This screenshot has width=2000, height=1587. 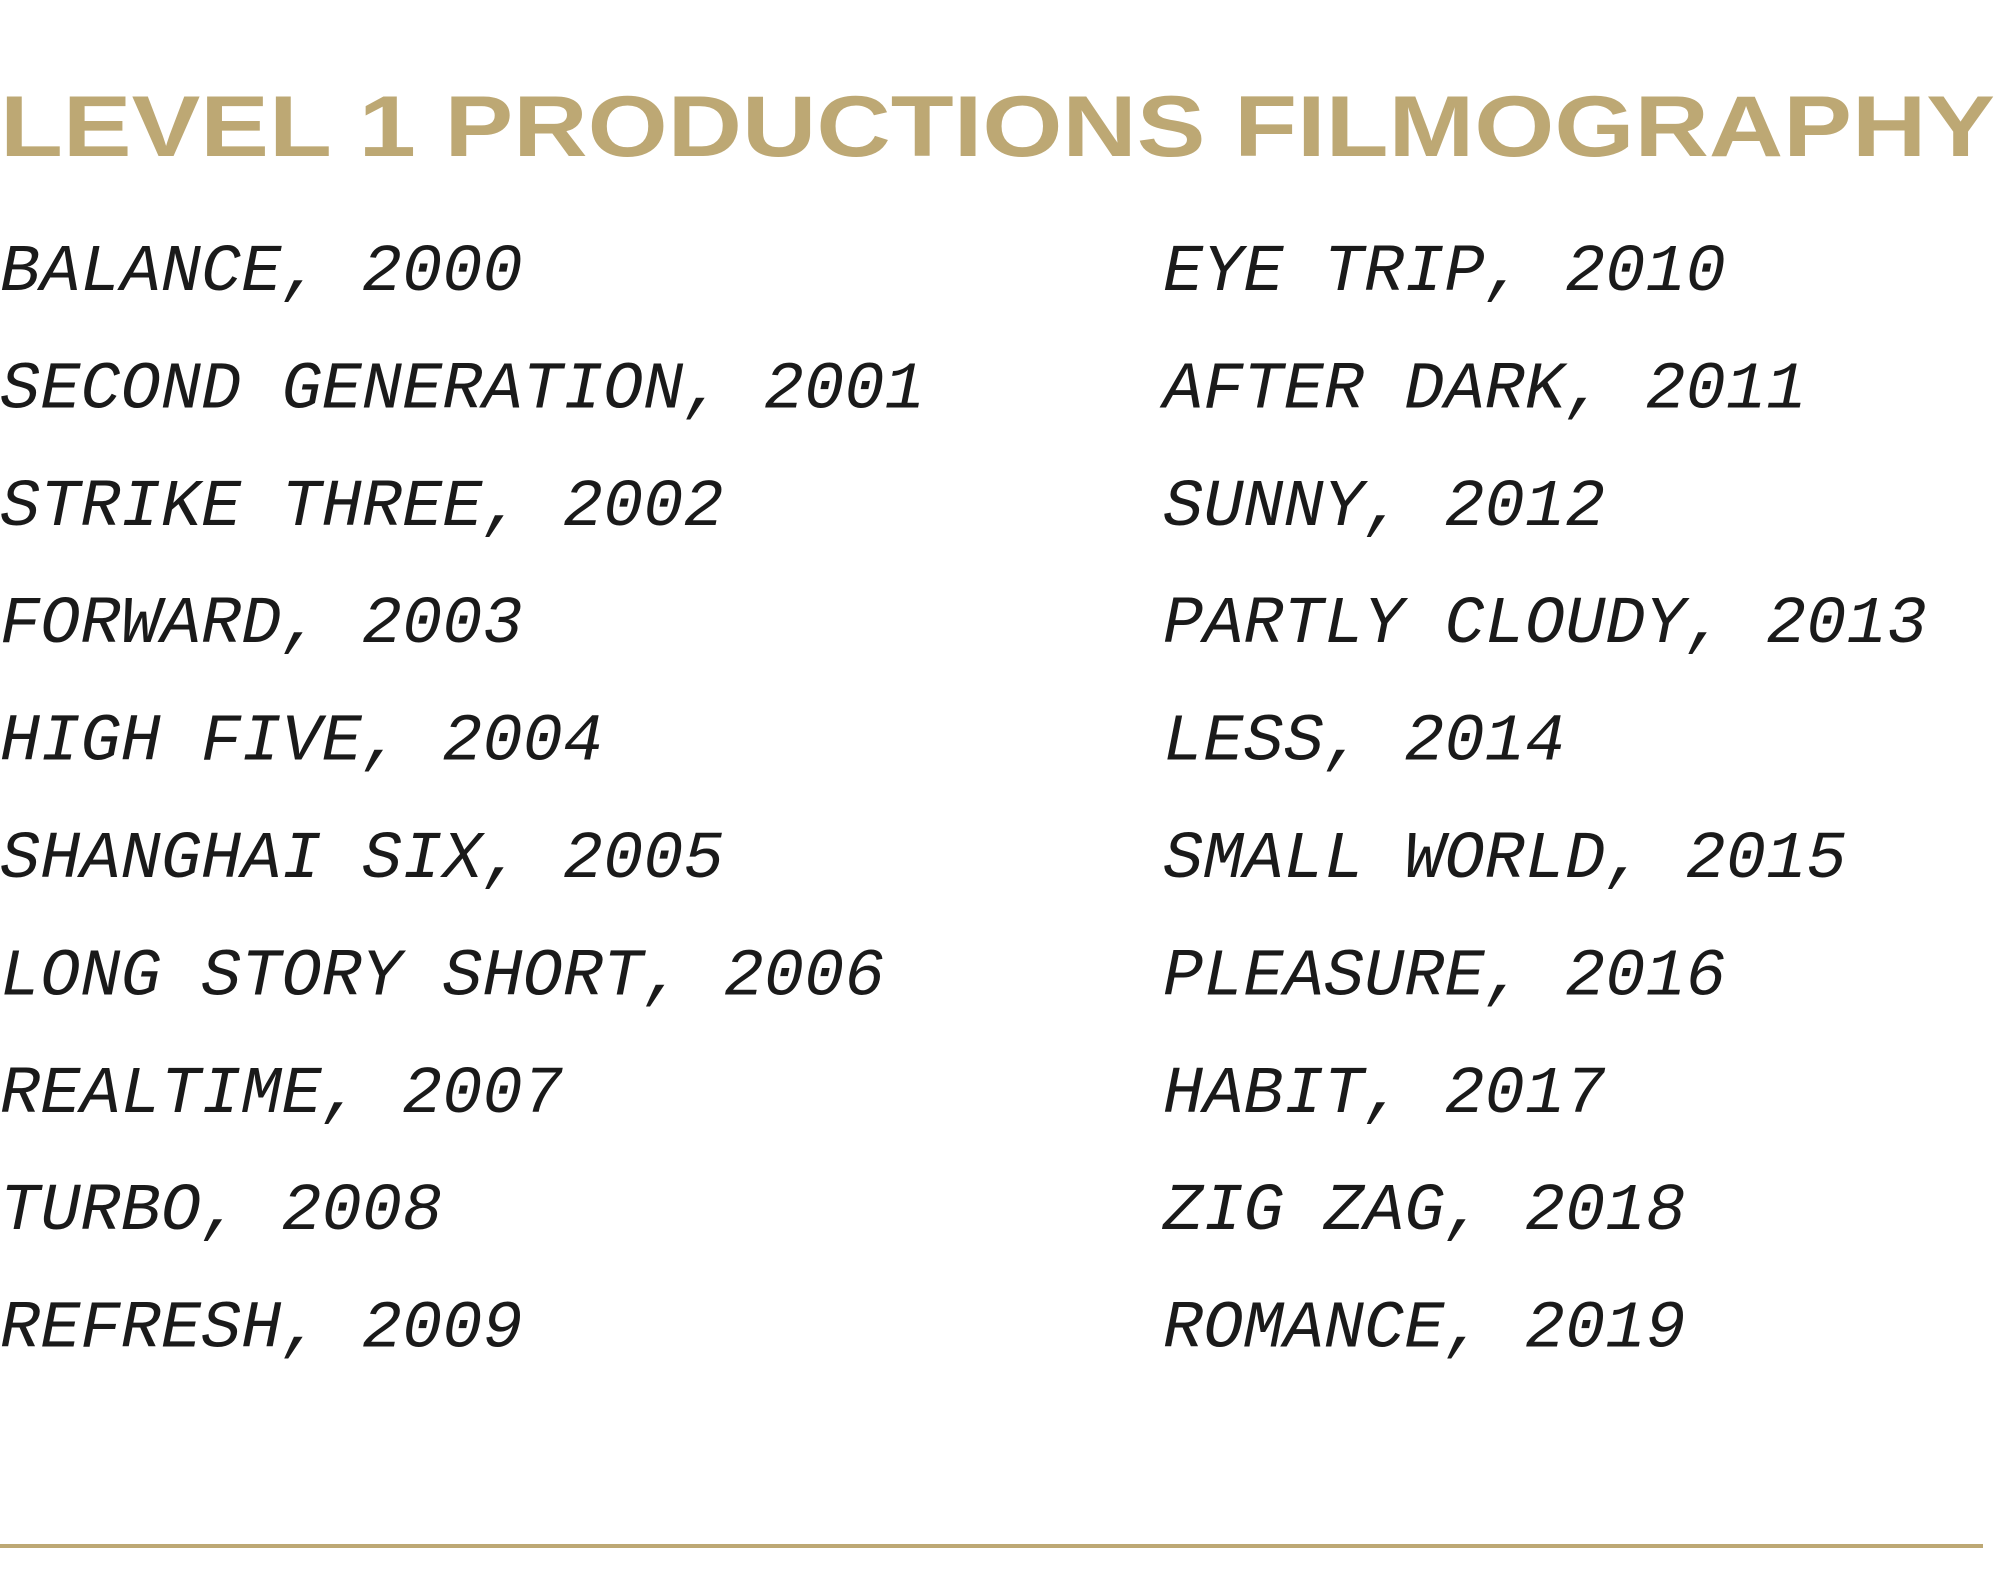 What do you see at coordinates (1384, 1095) in the screenshot?
I see `film-entry: HABIT, 2017` at bounding box center [1384, 1095].